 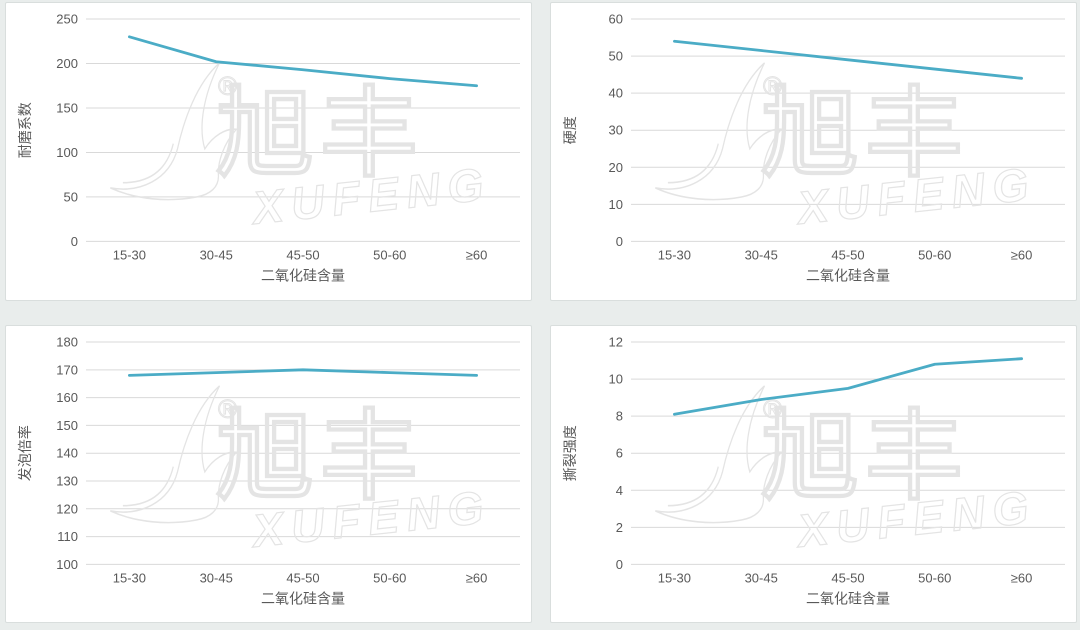 What do you see at coordinates (616, 130) in the screenshot?
I see `y-tick-label: 30` at bounding box center [616, 130].